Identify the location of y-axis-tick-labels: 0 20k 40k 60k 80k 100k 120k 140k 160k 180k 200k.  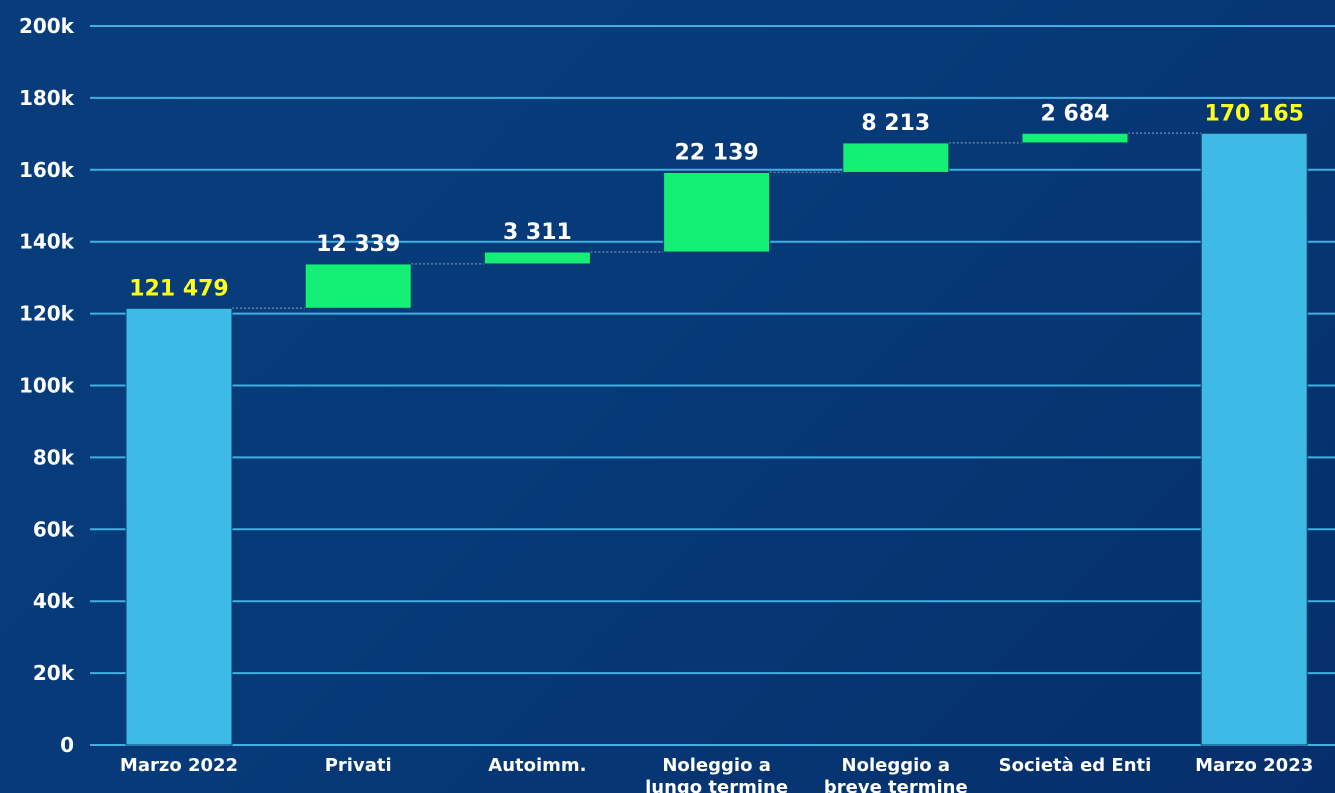
(47, 385).